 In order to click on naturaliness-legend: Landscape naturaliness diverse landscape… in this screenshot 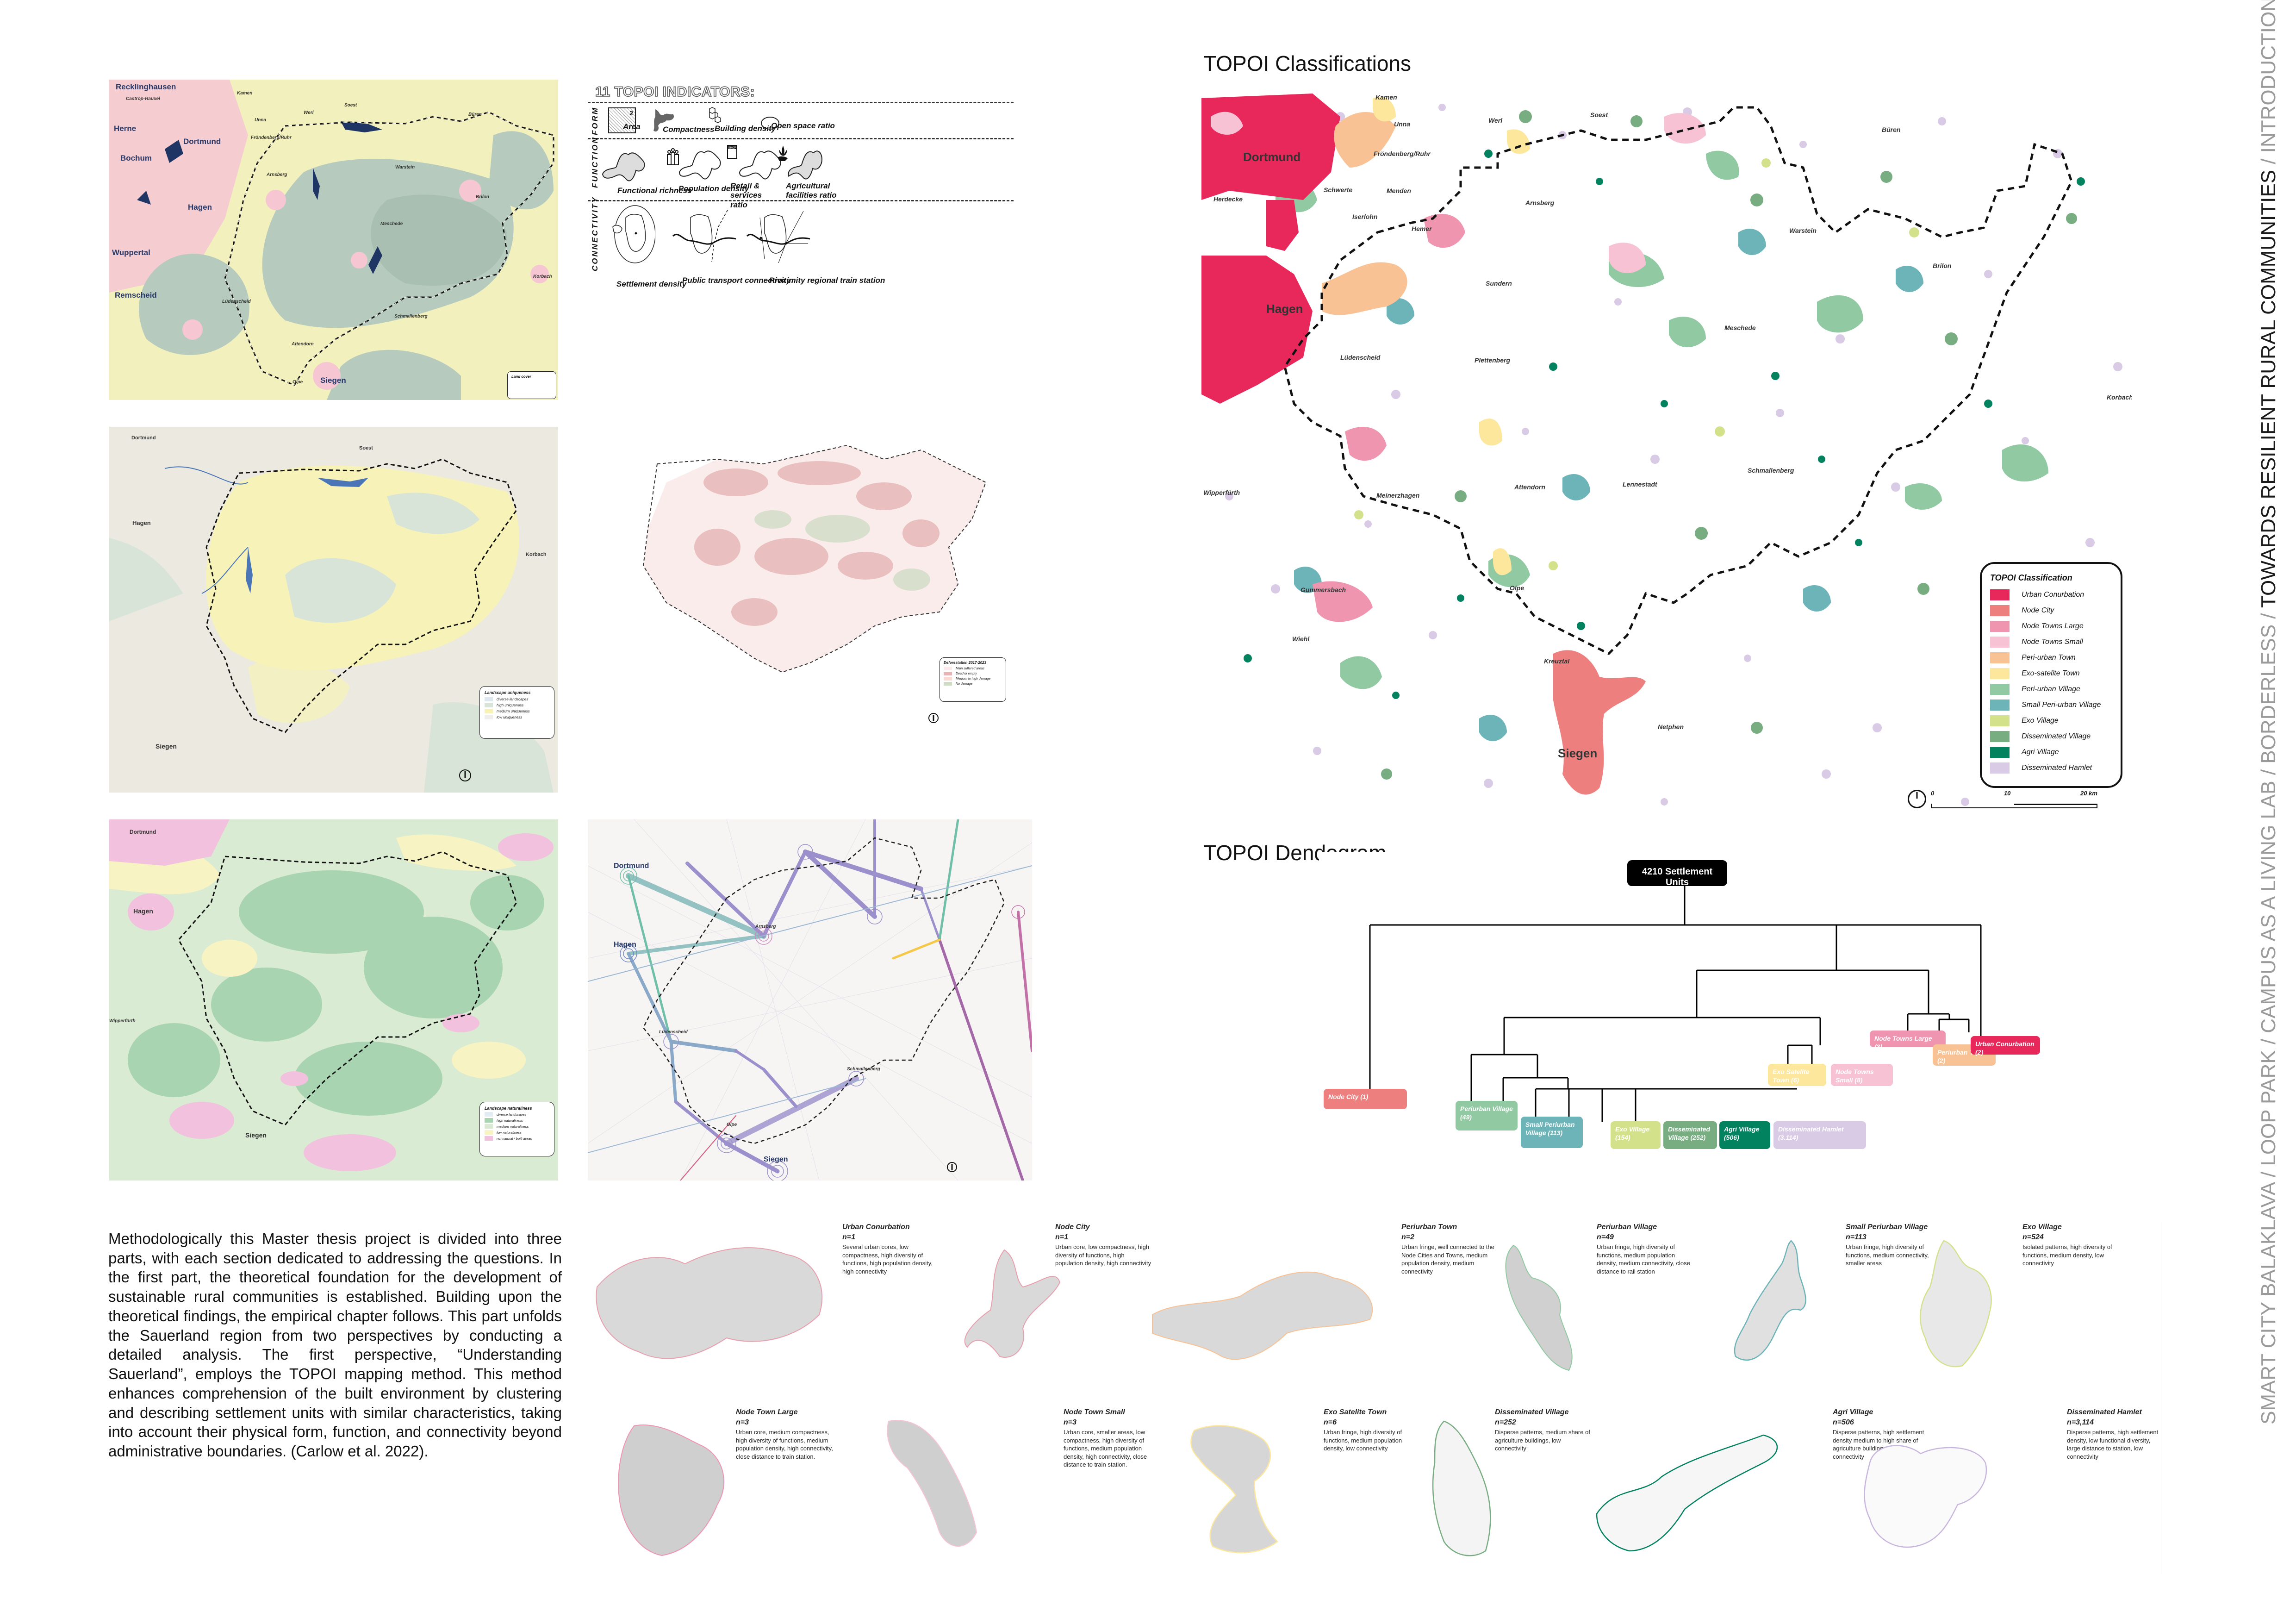, I will do `click(516, 1129)`.